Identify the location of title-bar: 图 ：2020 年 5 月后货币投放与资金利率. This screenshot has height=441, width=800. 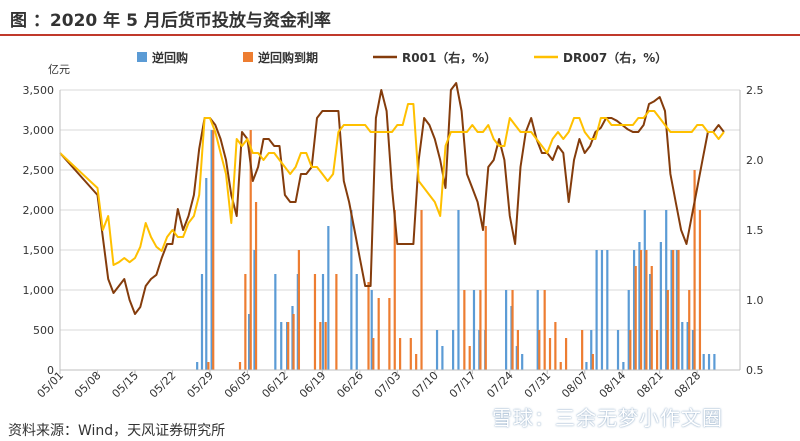
(400, 18).